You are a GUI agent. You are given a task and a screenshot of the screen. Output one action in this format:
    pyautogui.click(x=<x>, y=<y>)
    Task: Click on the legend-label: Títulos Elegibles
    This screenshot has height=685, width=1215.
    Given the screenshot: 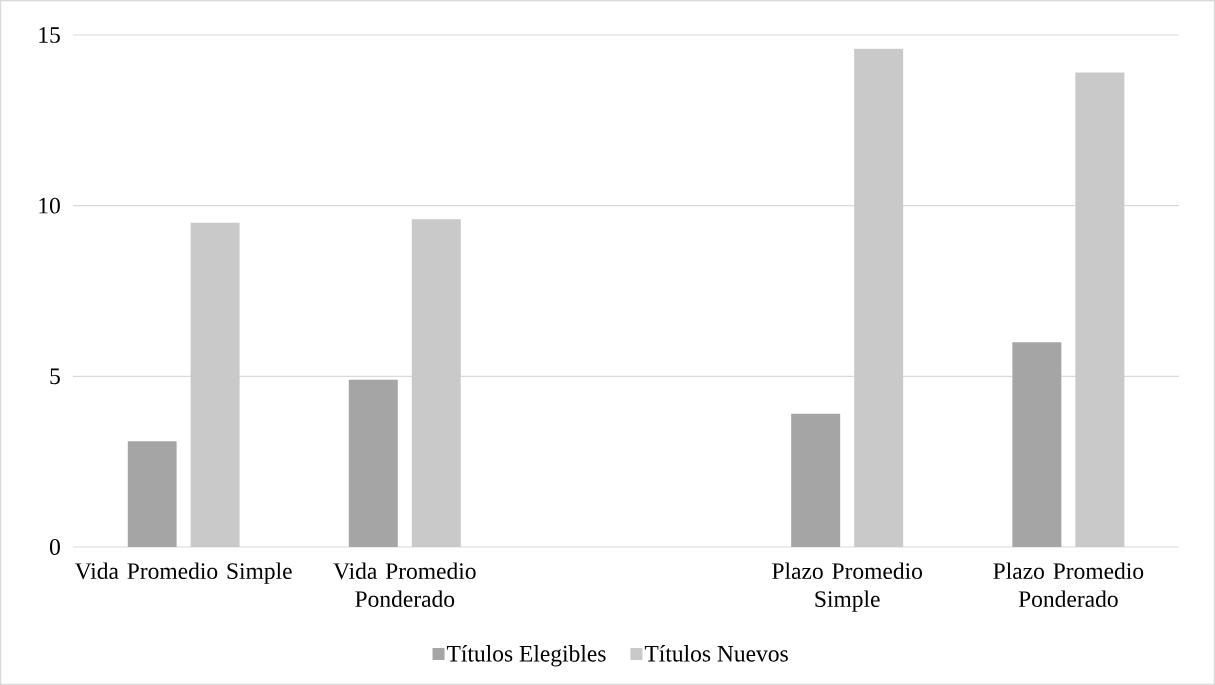 What is the action you would take?
    pyautogui.click(x=526, y=656)
    